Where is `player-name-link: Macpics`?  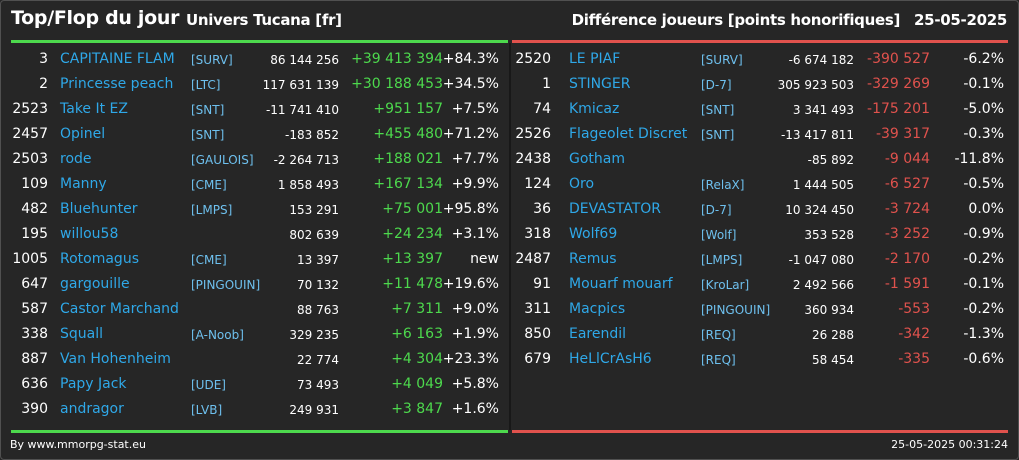 player-name-link: Macpics is located at coordinates (597, 309).